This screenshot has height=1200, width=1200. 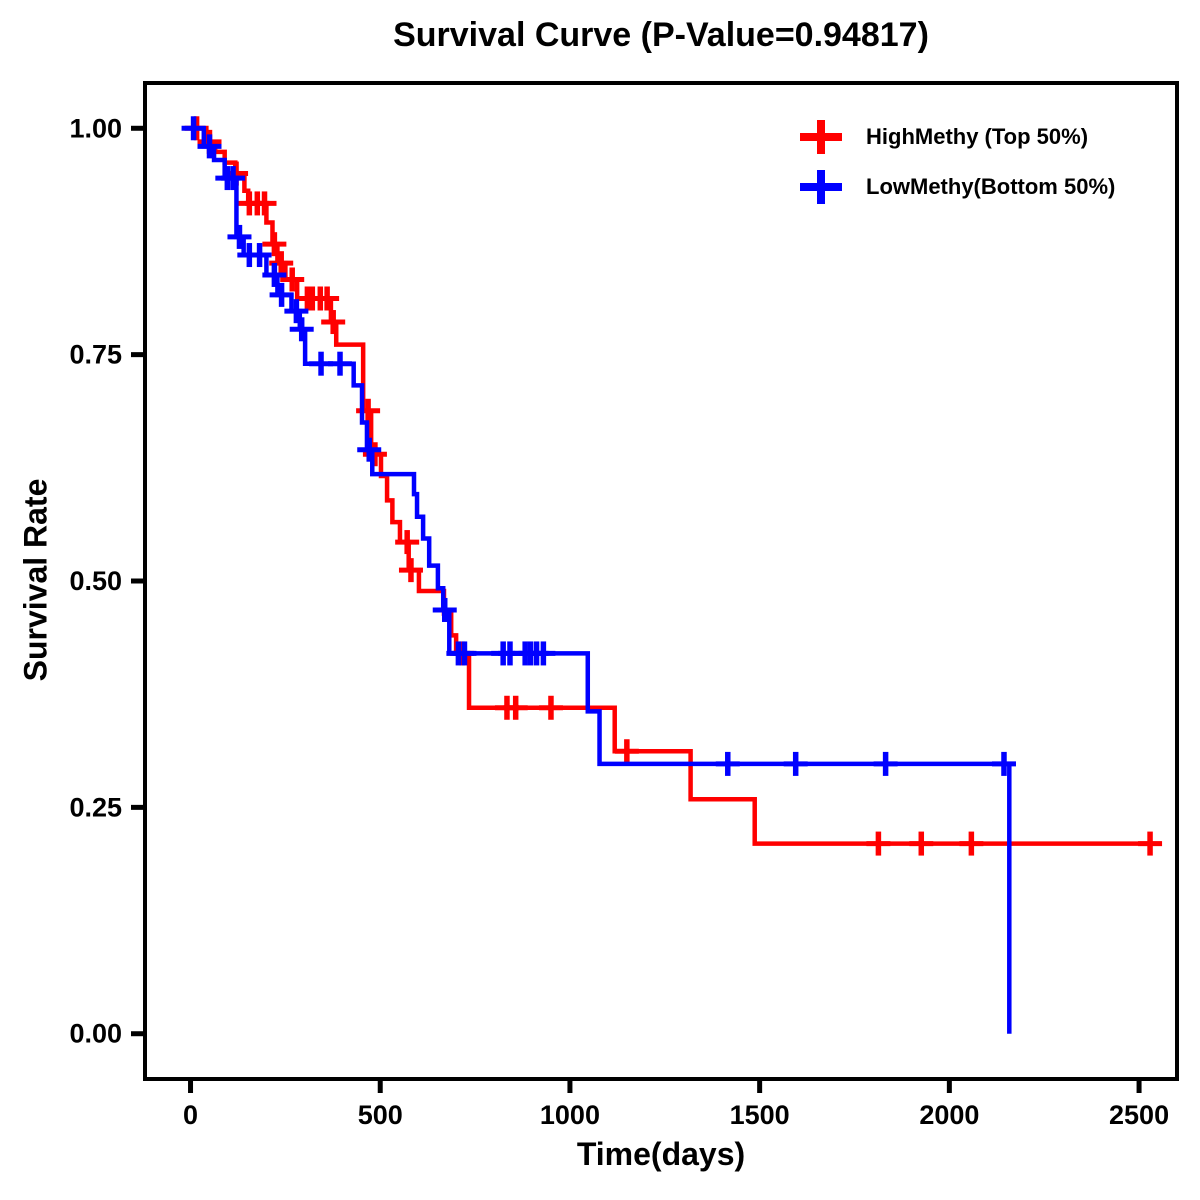 I want to click on y-tick-label: 0.00, so click(x=95, y=1034).